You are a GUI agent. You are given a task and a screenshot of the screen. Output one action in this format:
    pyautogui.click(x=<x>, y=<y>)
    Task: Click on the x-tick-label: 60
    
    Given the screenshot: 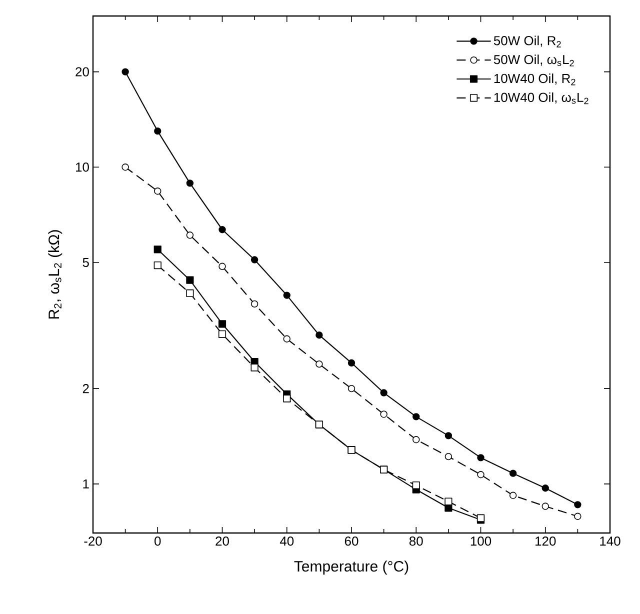 What is the action you would take?
    pyautogui.click(x=351, y=541)
    